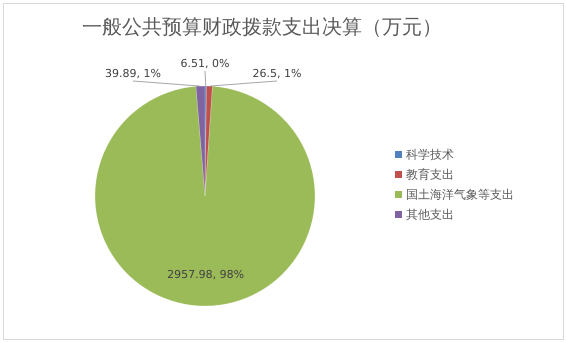 The width and height of the screenshot is (567, 343). What do you see at coordinates (430, 154) in the screenshot?
I see `legend-label: 科学技术` at bounding box center [430, 154].